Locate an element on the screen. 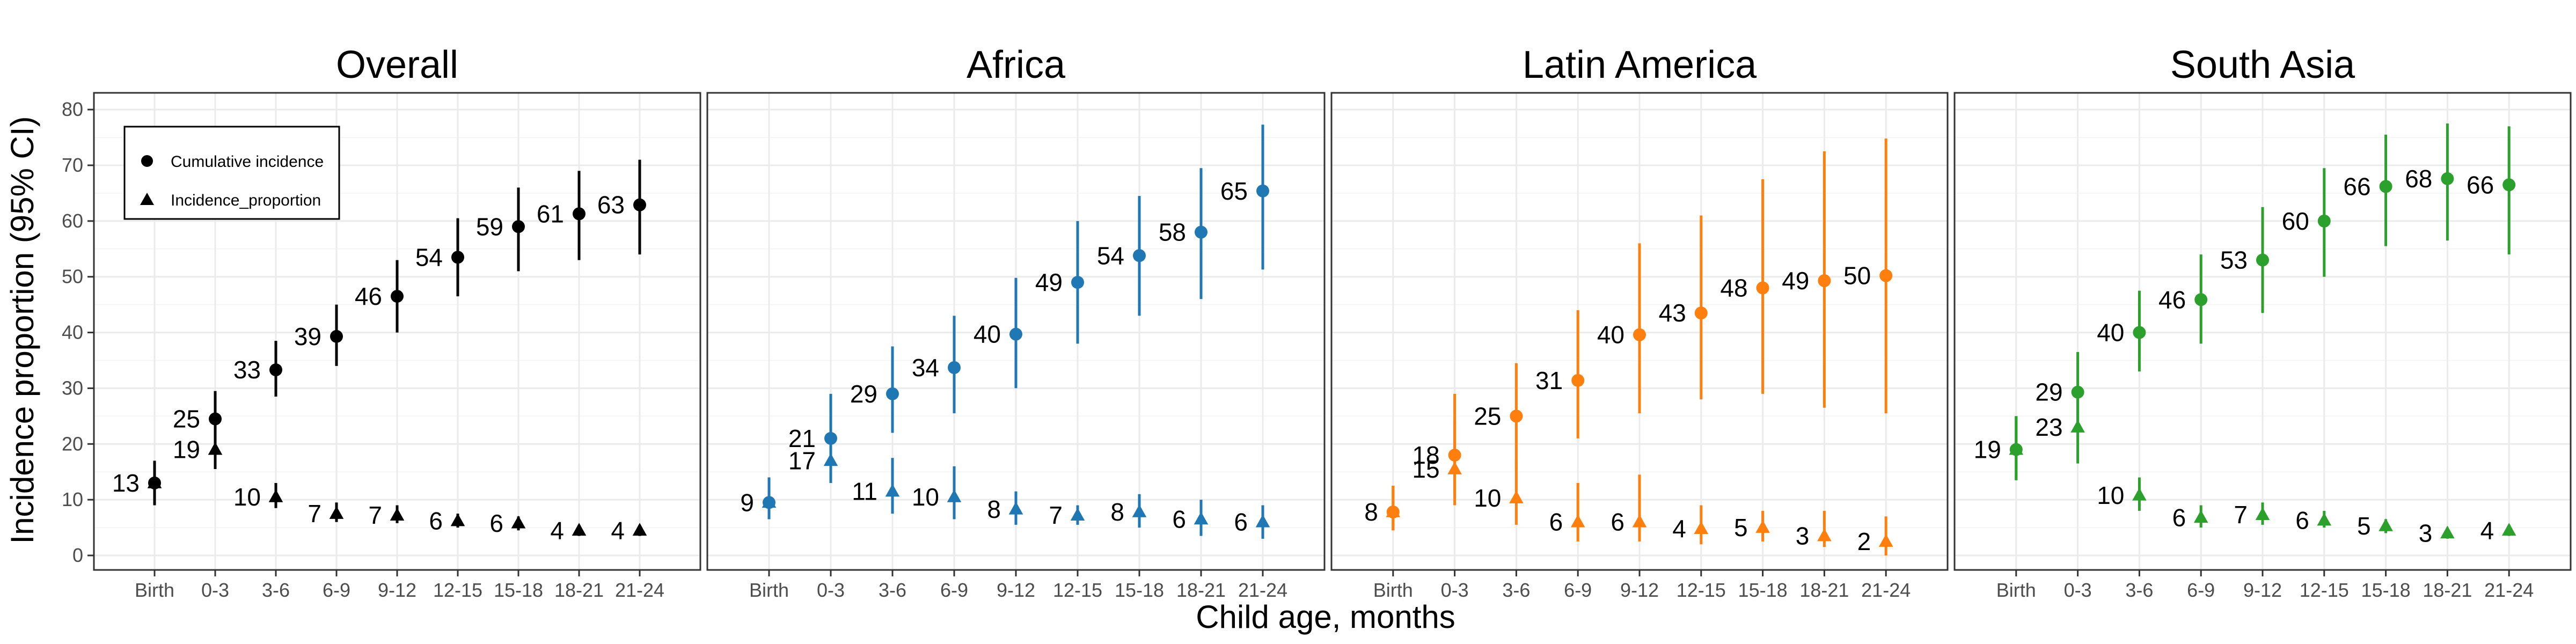 The width and height of the screenshot is (2576, 644). legend-box is located at coordinates (231, 173).